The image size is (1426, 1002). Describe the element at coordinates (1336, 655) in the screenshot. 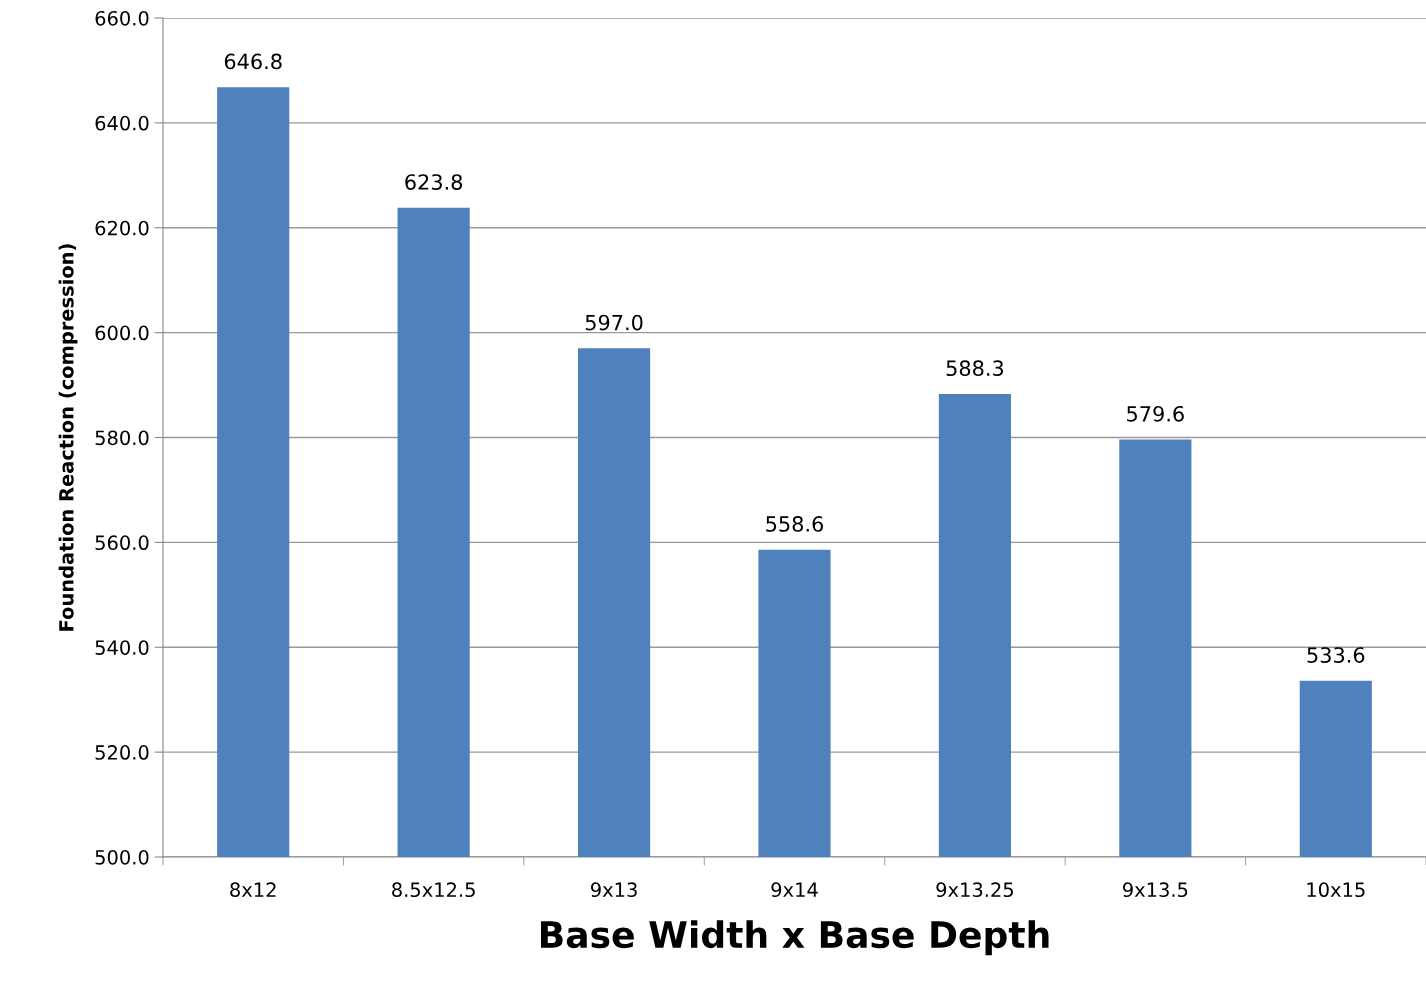

I see `data-label: 533.6` at that location.